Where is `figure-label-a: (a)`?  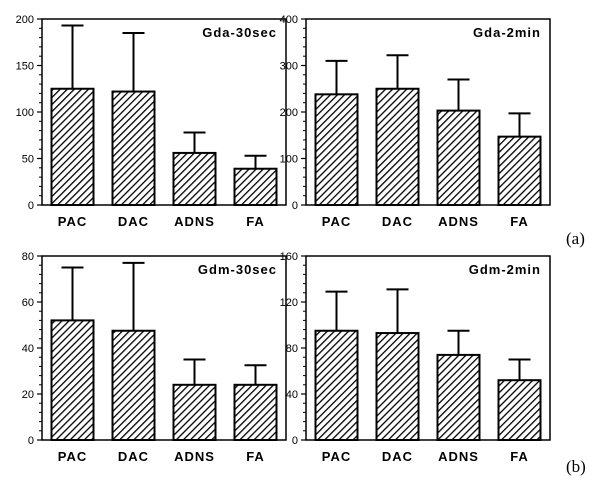
figure-label-a: (a) is located at coordinates (575, 238).